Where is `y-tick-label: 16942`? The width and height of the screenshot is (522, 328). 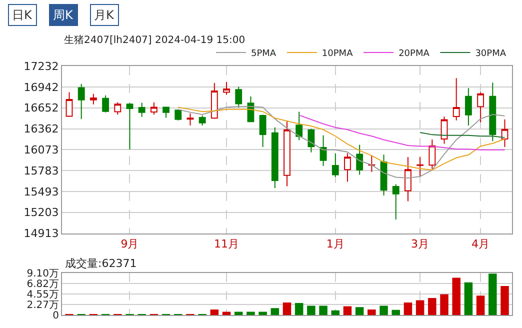
y-tick-label: 16942 is located at coordinates (41, 87).